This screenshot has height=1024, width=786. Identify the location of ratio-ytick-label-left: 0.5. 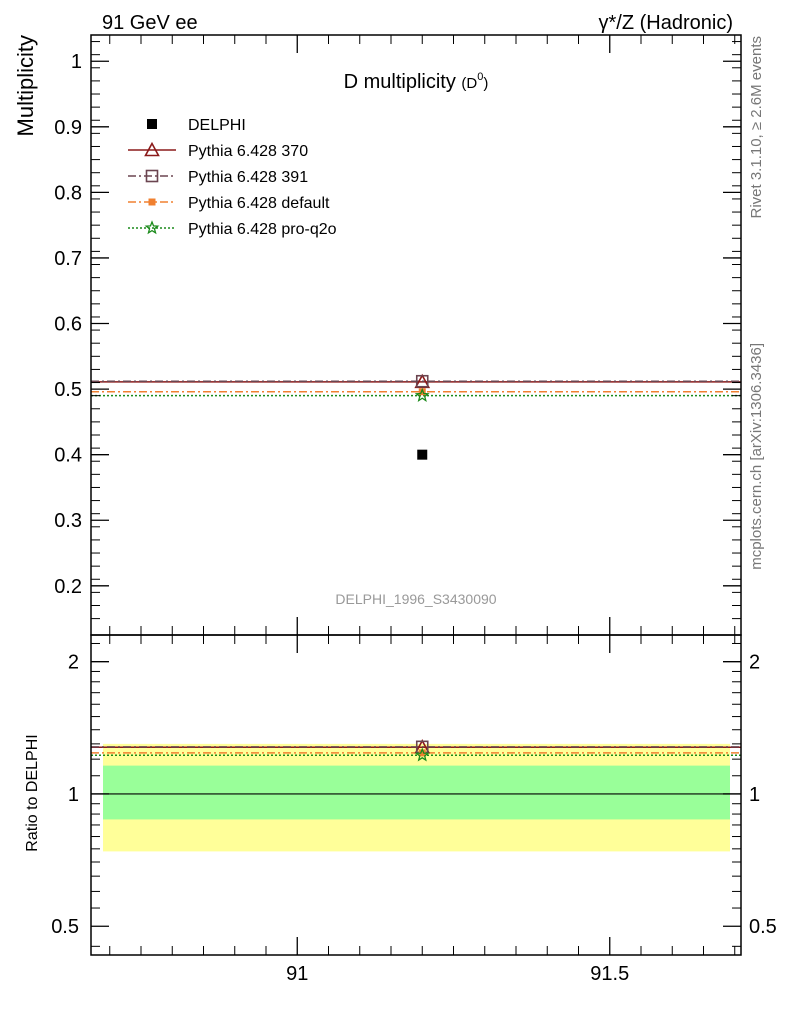
(65, 927).